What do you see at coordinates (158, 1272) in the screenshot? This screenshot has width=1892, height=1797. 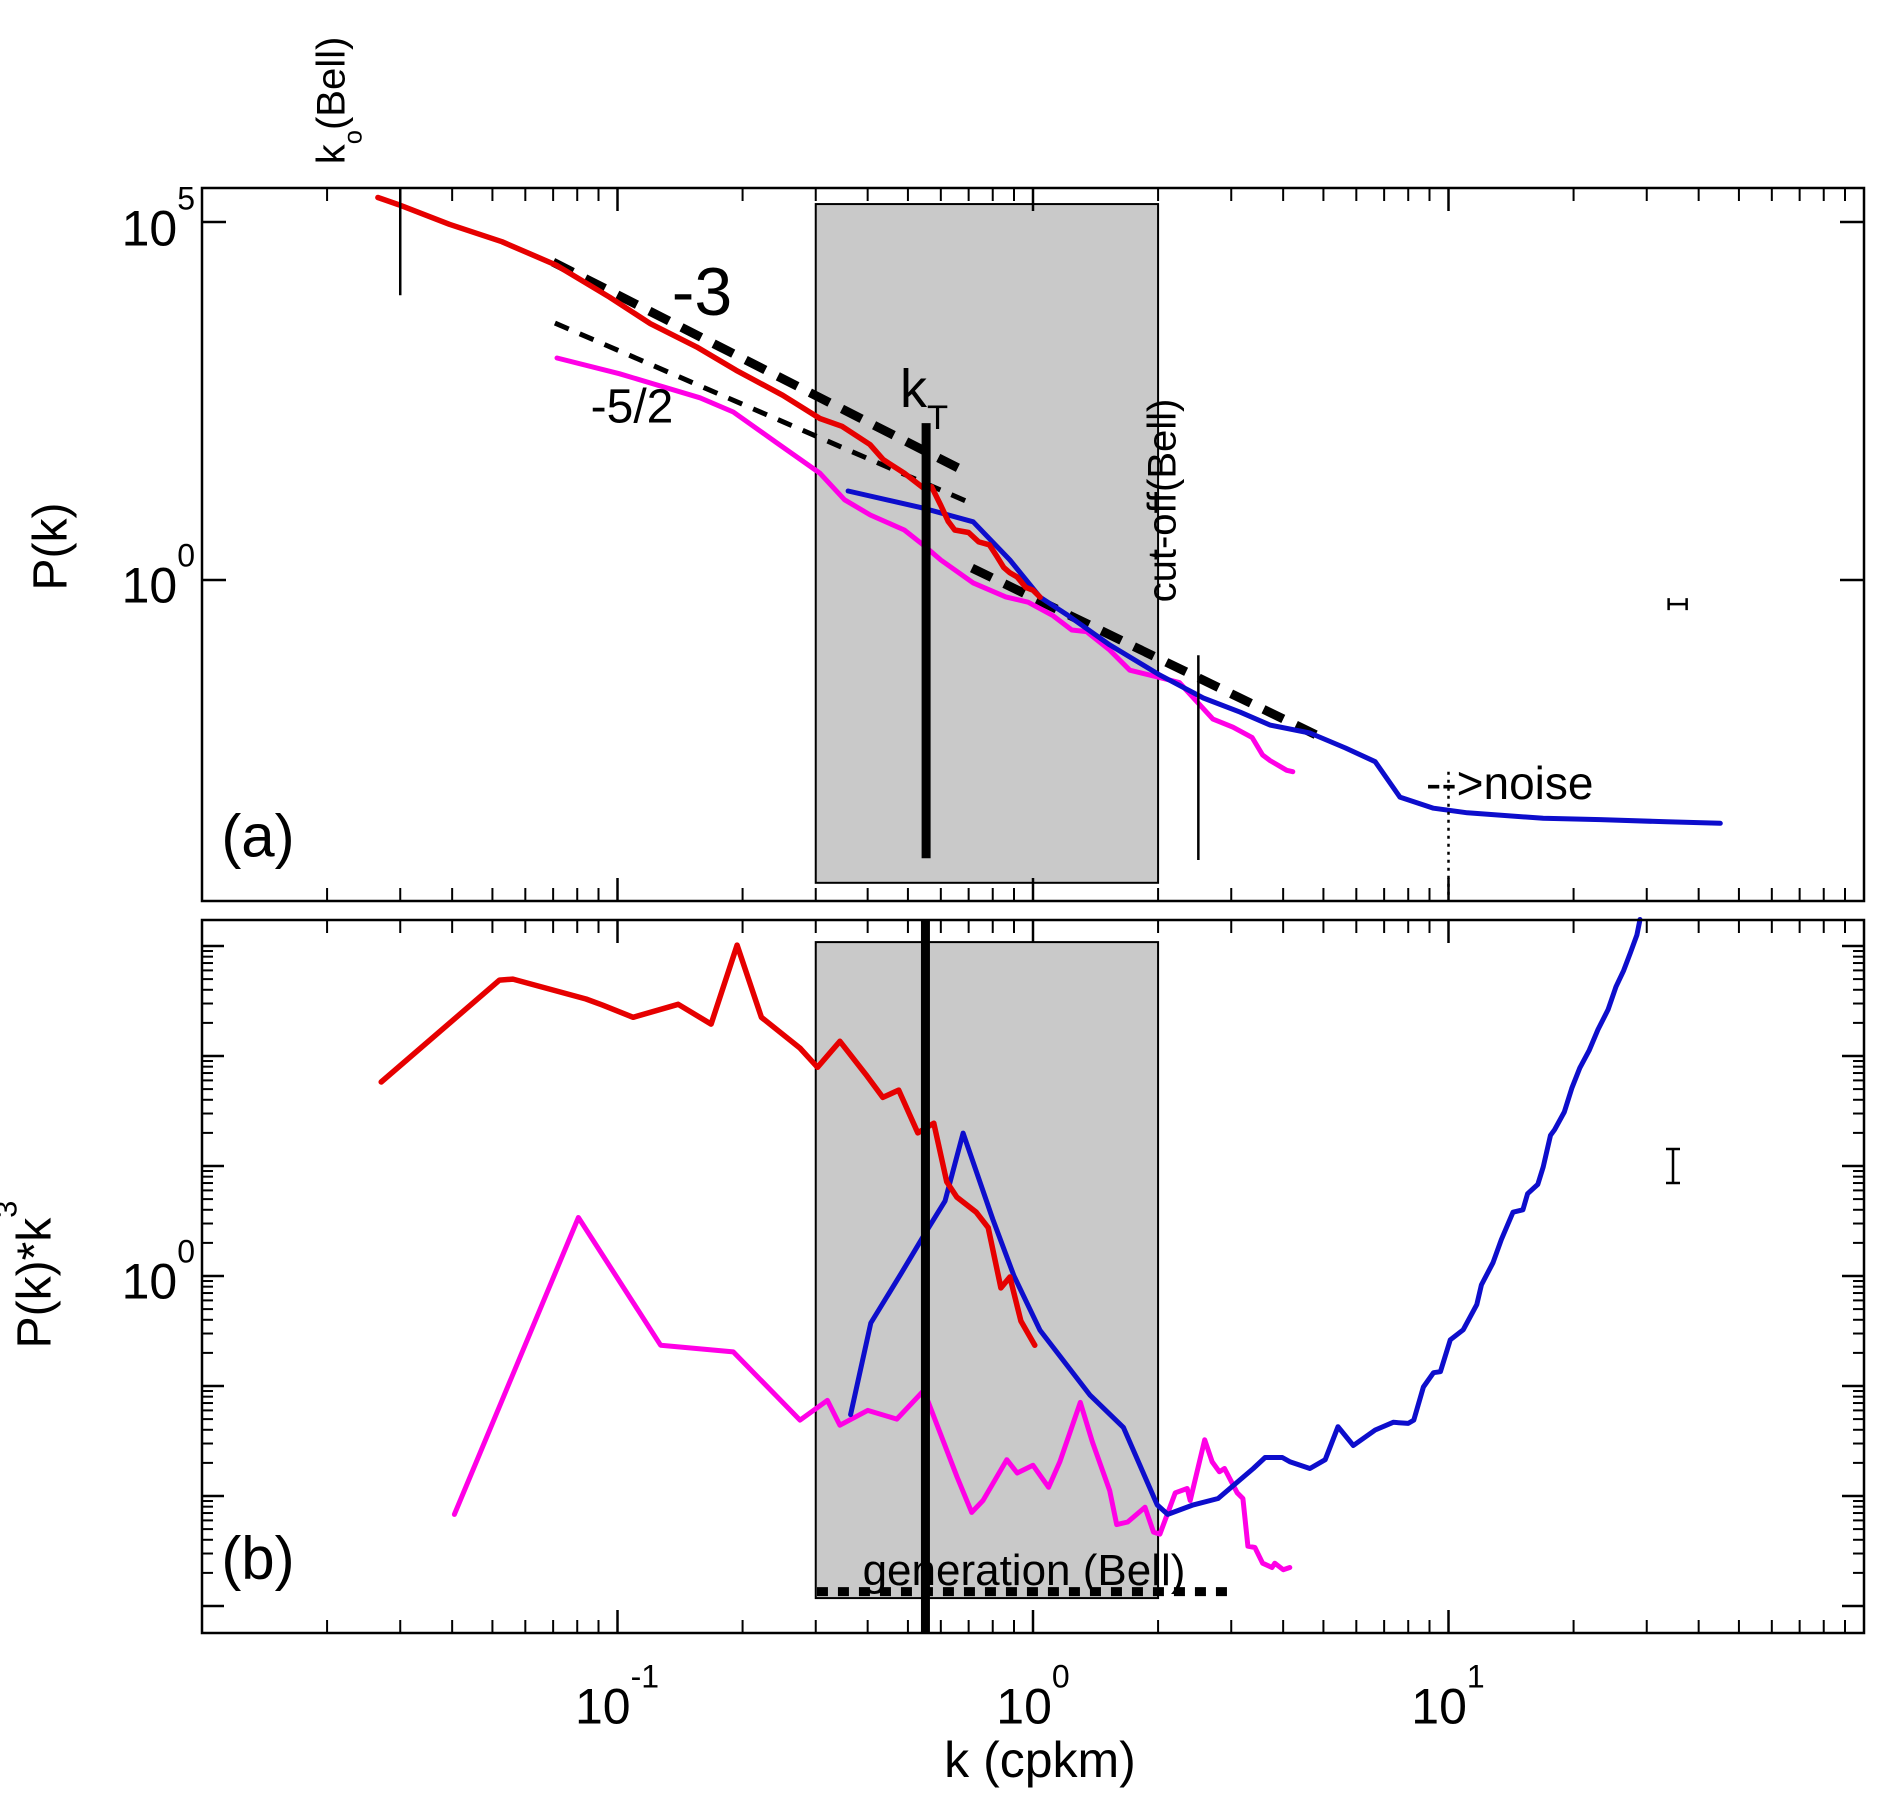 I see `y-tick-label-1e0-b: 100` at bounding box center [158, 1272].